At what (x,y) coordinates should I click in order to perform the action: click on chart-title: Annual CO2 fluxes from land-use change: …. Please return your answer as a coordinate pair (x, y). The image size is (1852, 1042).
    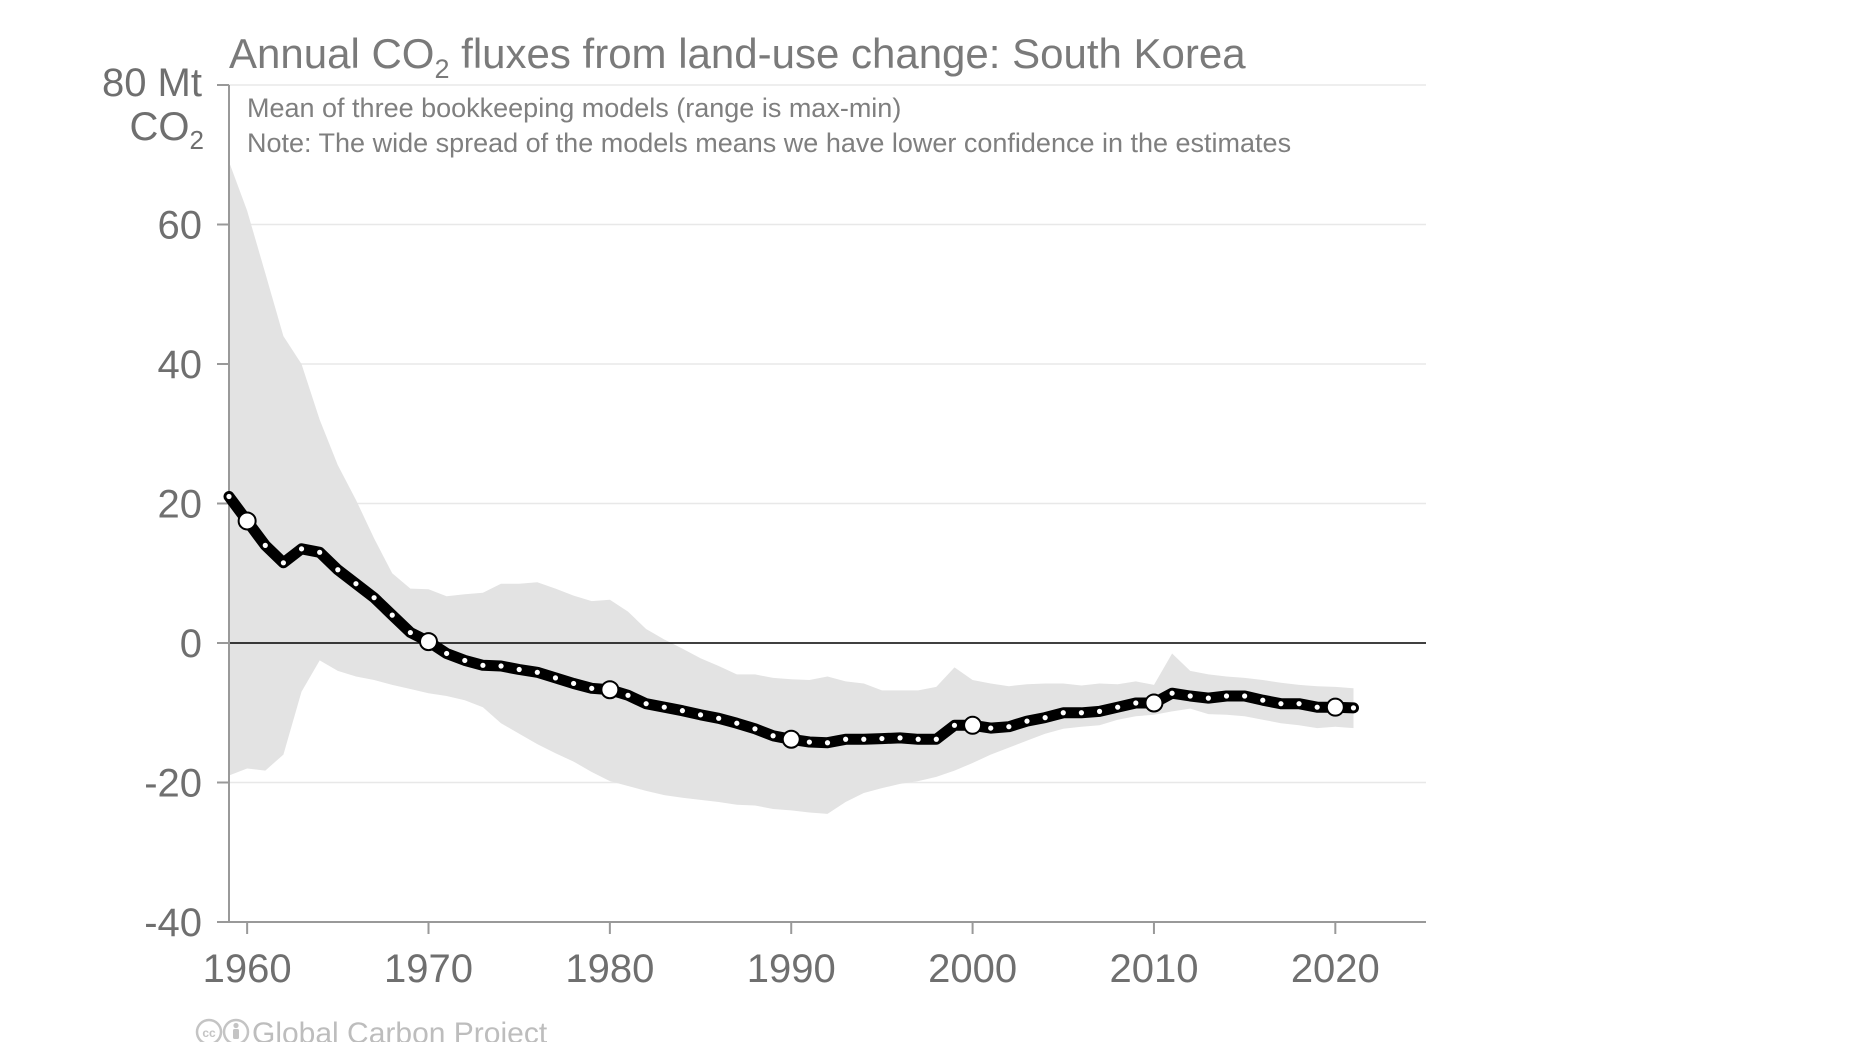
    Looking at the image, I should click on (737, 57).